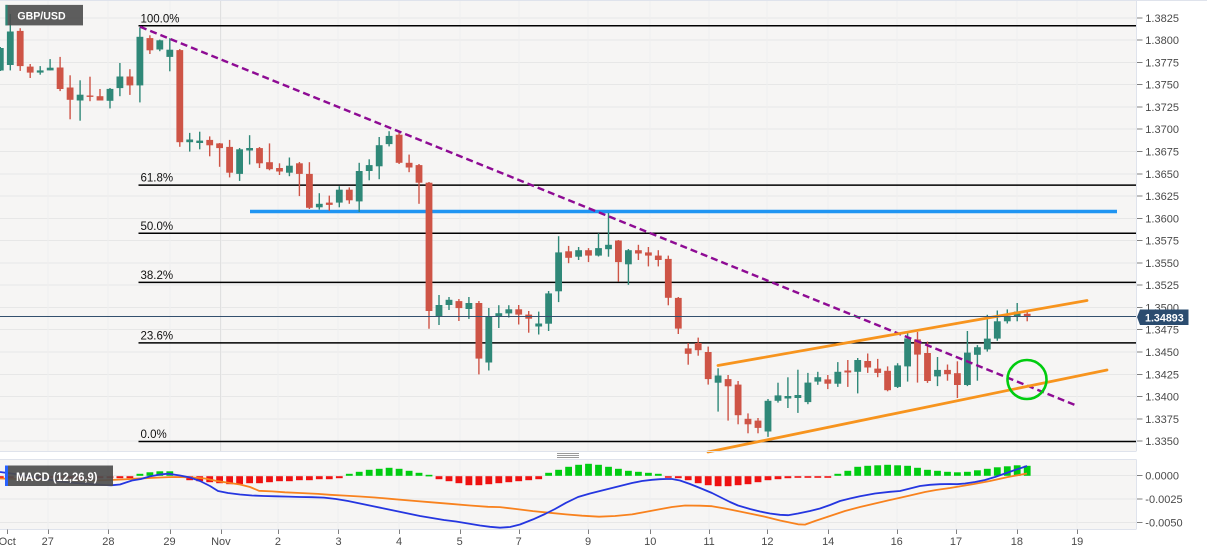 This screenshot has height=560, width=1207. Describe the element at coordinates (828, 542) in the screenshot. I see `svg-text: 14` at that location.